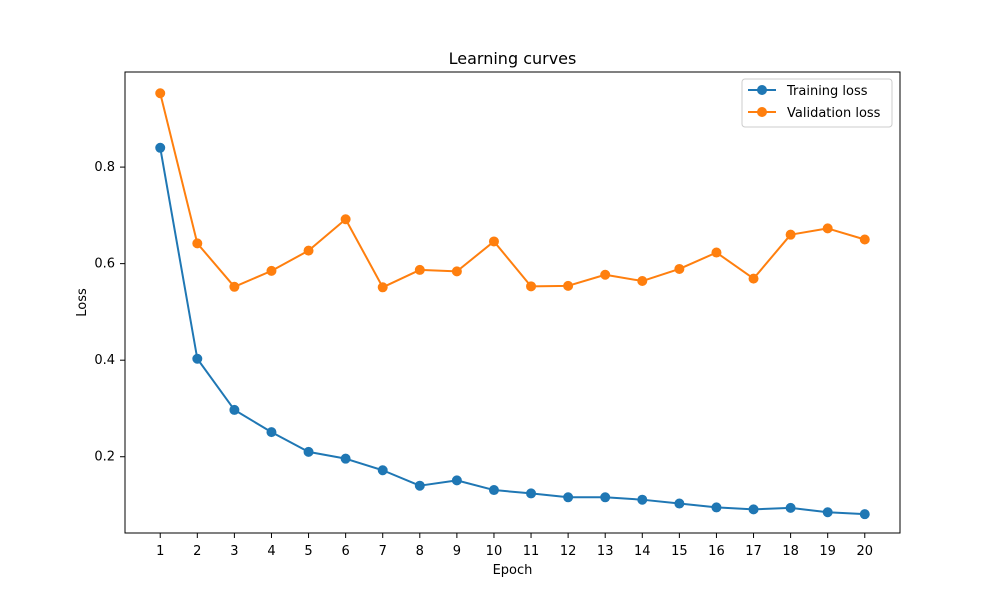 This screenshot has width=1000, height=600. What do you see at coordinates (420, 551) in the screenshot?
I see `x-tick-label-8: 8` at bounding box center [420, 551].